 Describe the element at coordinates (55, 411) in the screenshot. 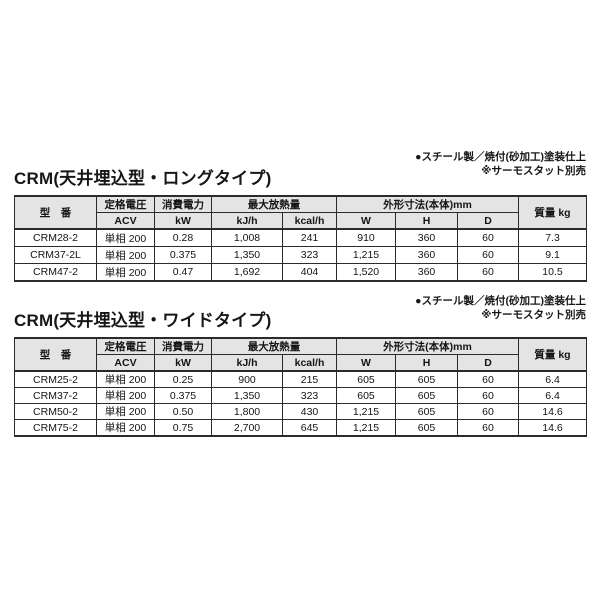

I see `table-cell: CRM50-2` at that location.